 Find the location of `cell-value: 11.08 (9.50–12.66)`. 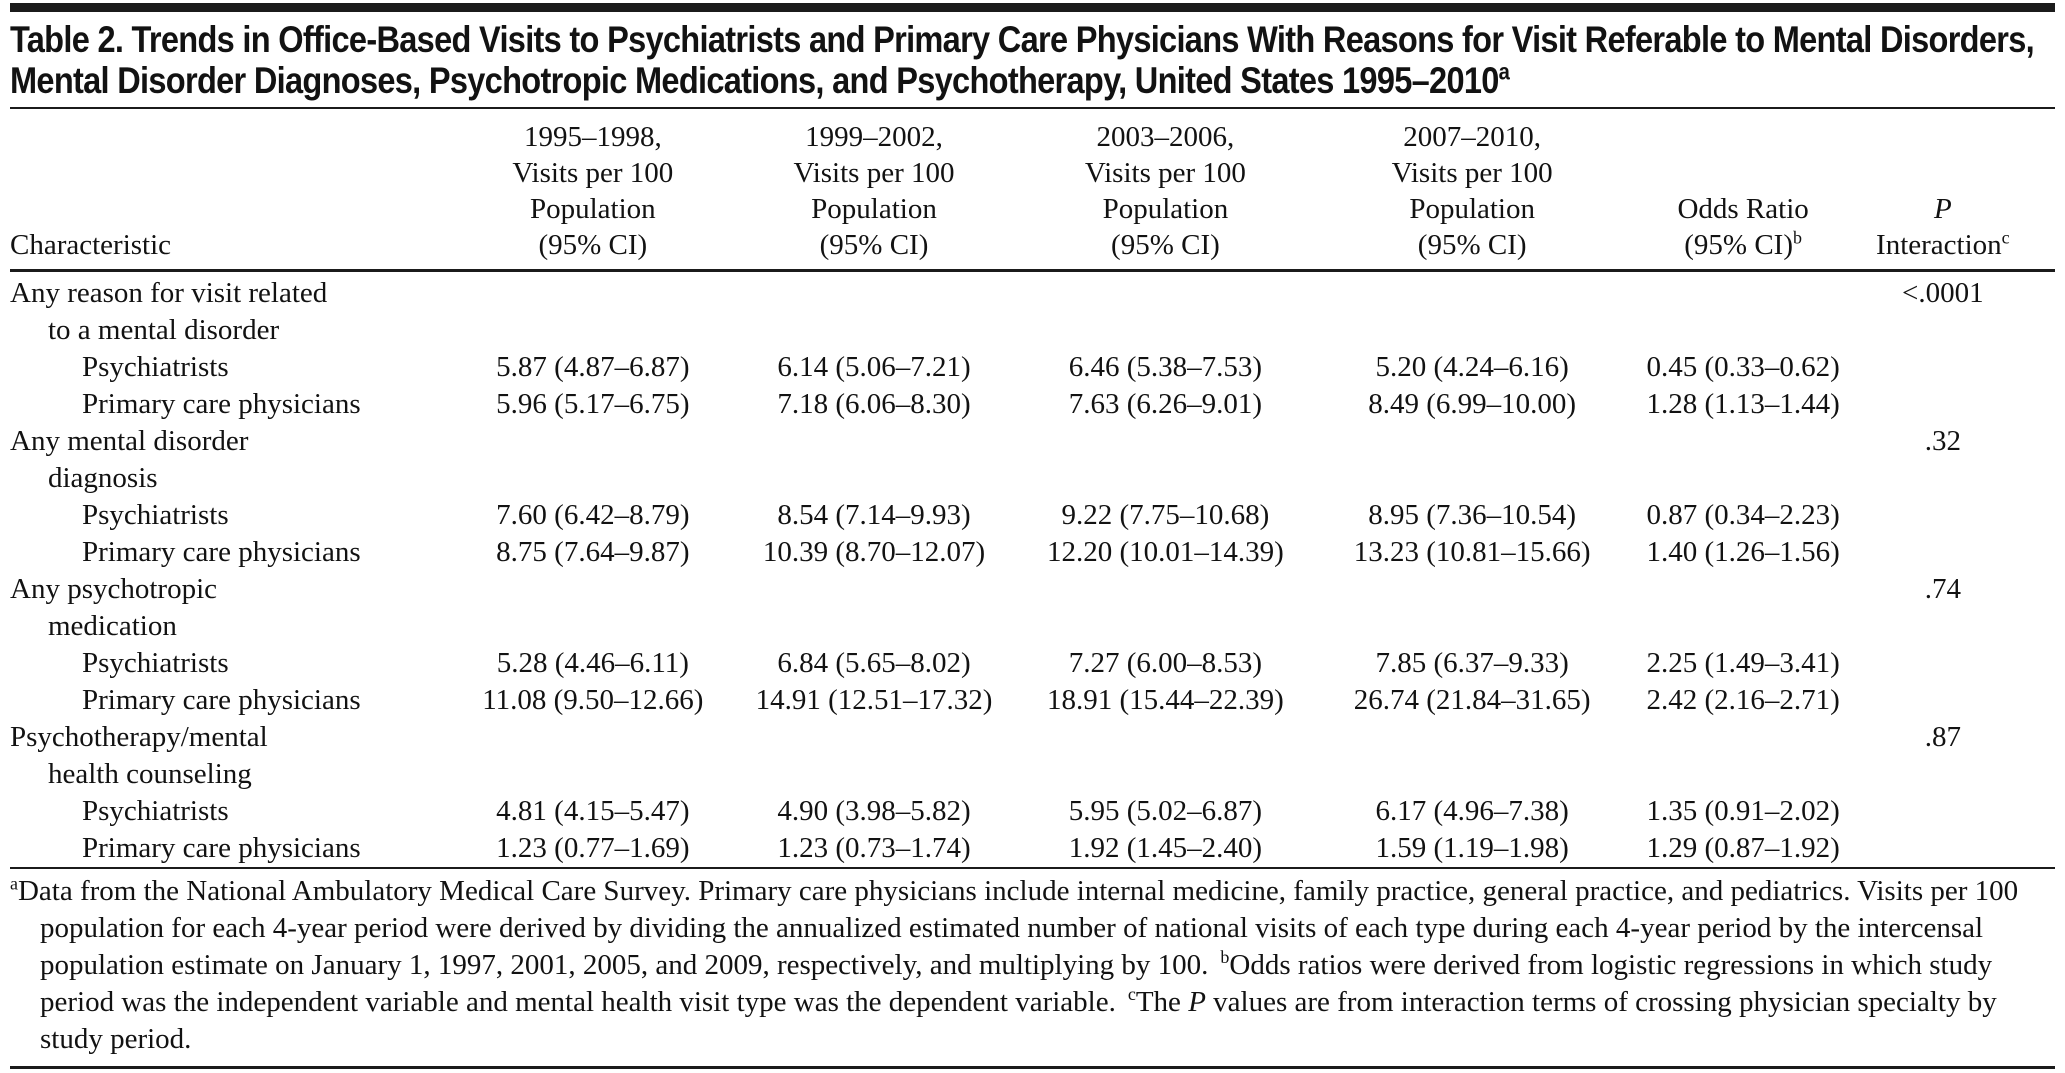

cell-value: 11.08 (9.50–12.66) is located at coordinates (593, 700).